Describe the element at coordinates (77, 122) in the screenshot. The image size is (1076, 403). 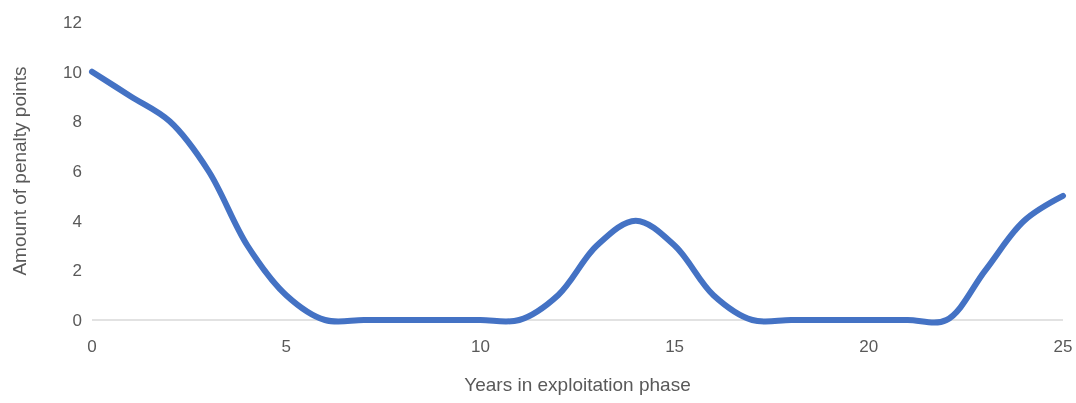
I see `y-tick-label: 8` at that location.